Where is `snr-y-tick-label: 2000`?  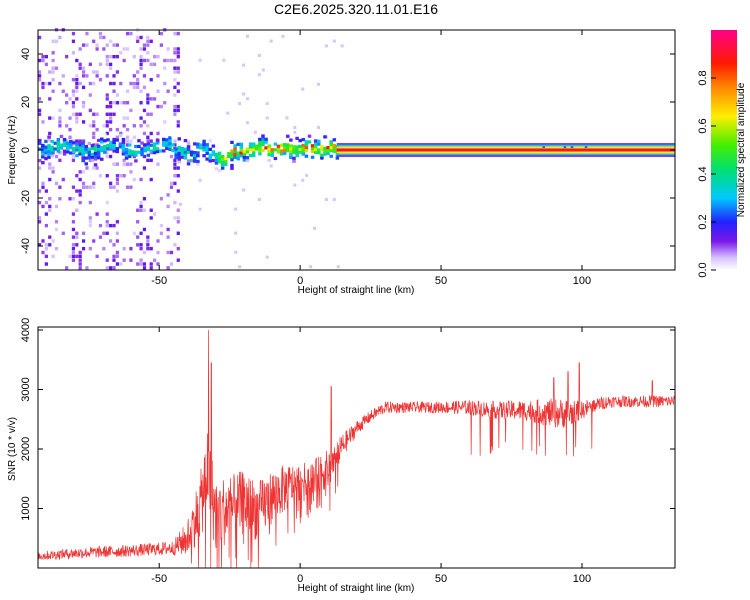
snr-y-tick-label: 2000 is located at coordinates (26, 449).